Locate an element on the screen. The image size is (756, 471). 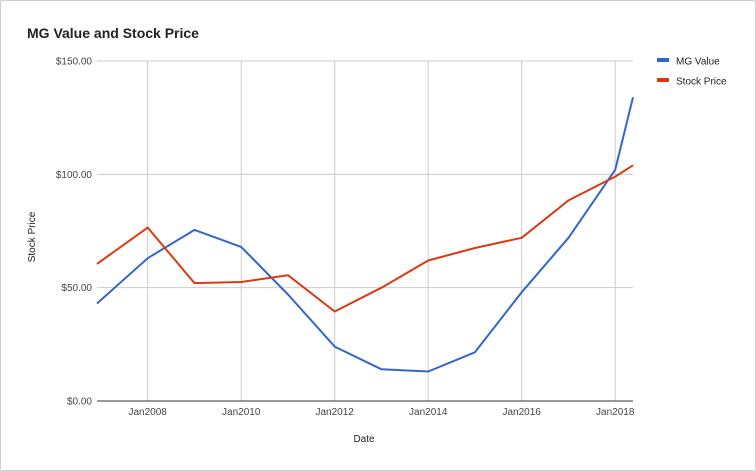
chart-title: MG Value and Stock Price is located at coordinates (113, 33).